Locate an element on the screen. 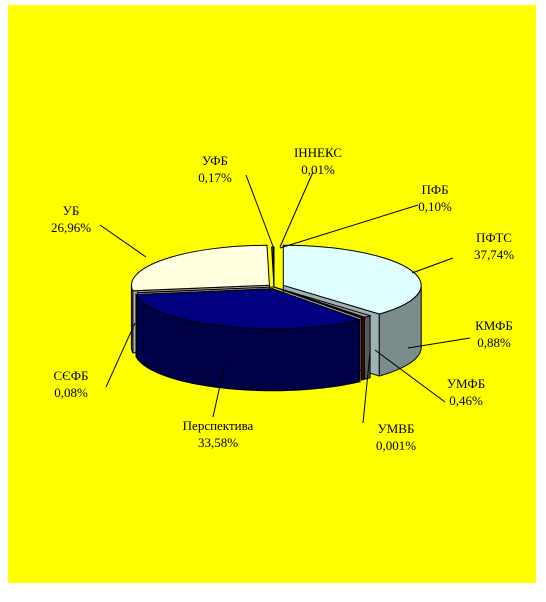  leader-line-уфб is located at coordinates (260, 212).